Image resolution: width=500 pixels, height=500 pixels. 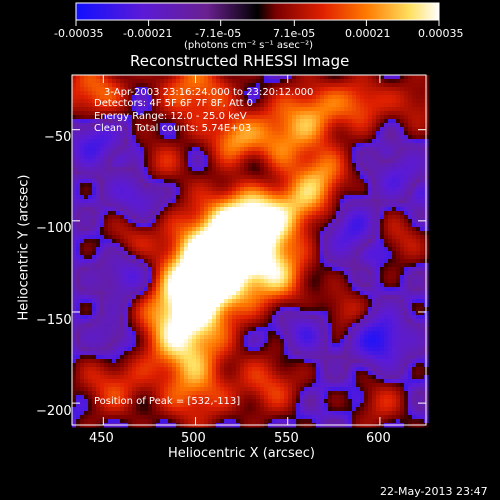 What do you see at coordinates (173, 128) in the screenshot?
I see `annotation-clean-counts: Clean Total counts: 5.74E+03` at bounding box center [173, 128].